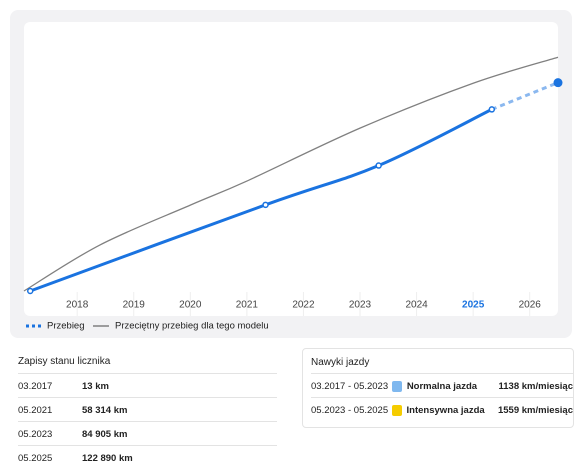 The height and width of the screenshot is (470, 585). Describe the element at coordinates (147, 433) in the screenshot. I see `table-row: 05.2023 84 905 km` at that location.